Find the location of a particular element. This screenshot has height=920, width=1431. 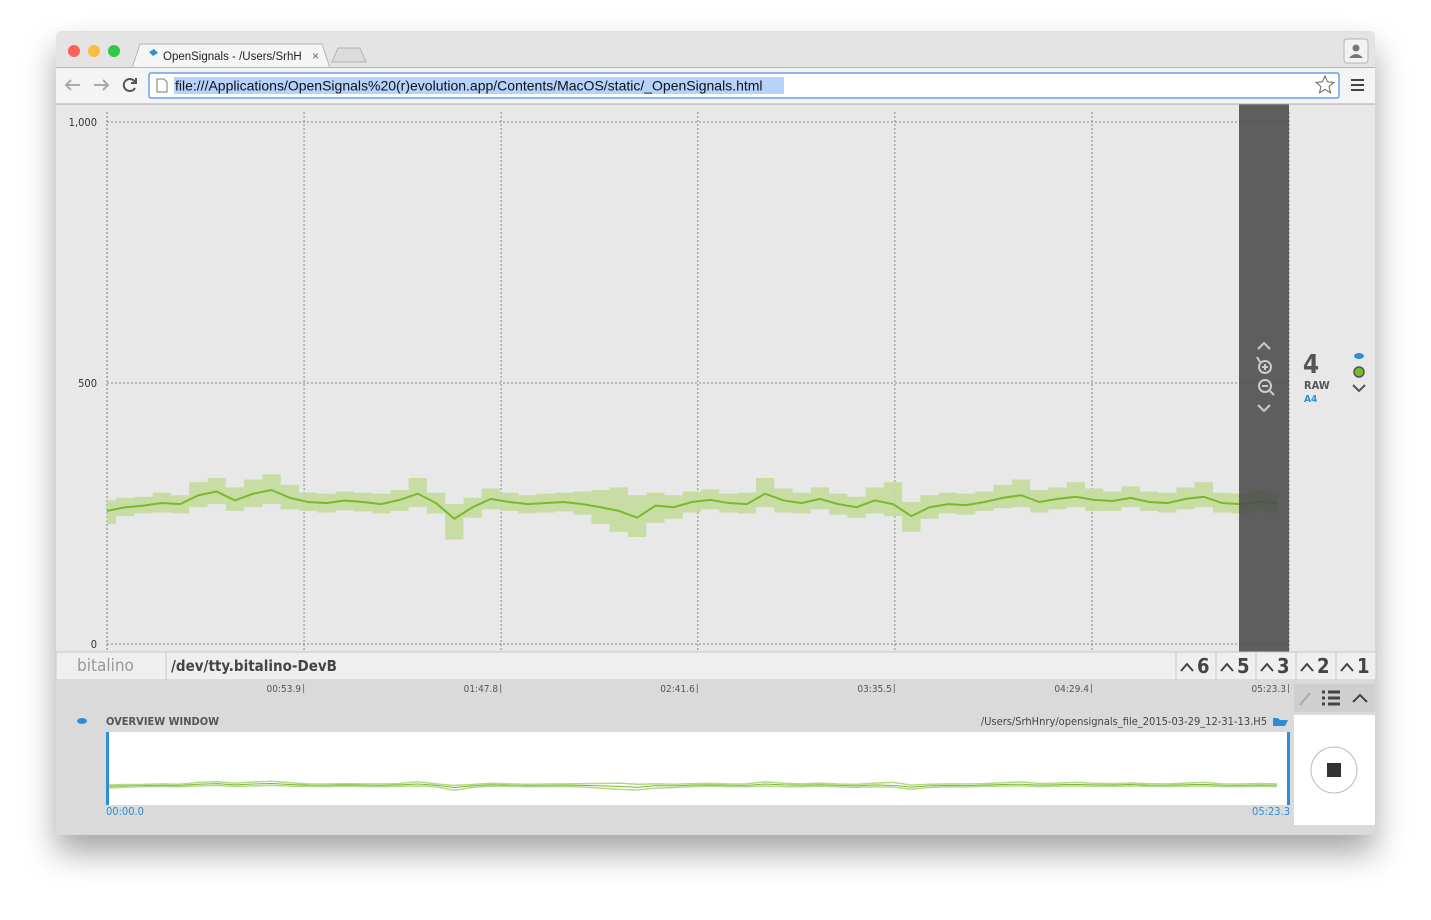

menu-button is located at coordinates (1357, 85).